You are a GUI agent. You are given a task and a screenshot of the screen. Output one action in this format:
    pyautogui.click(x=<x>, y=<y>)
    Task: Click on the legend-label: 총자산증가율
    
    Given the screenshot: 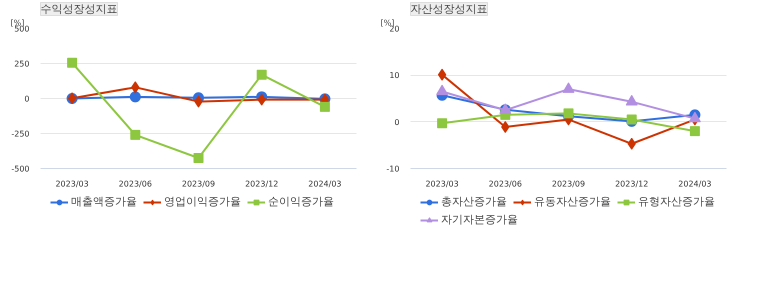 What is the action you would take?
    pyautogui.click(x=474, y=201)
    